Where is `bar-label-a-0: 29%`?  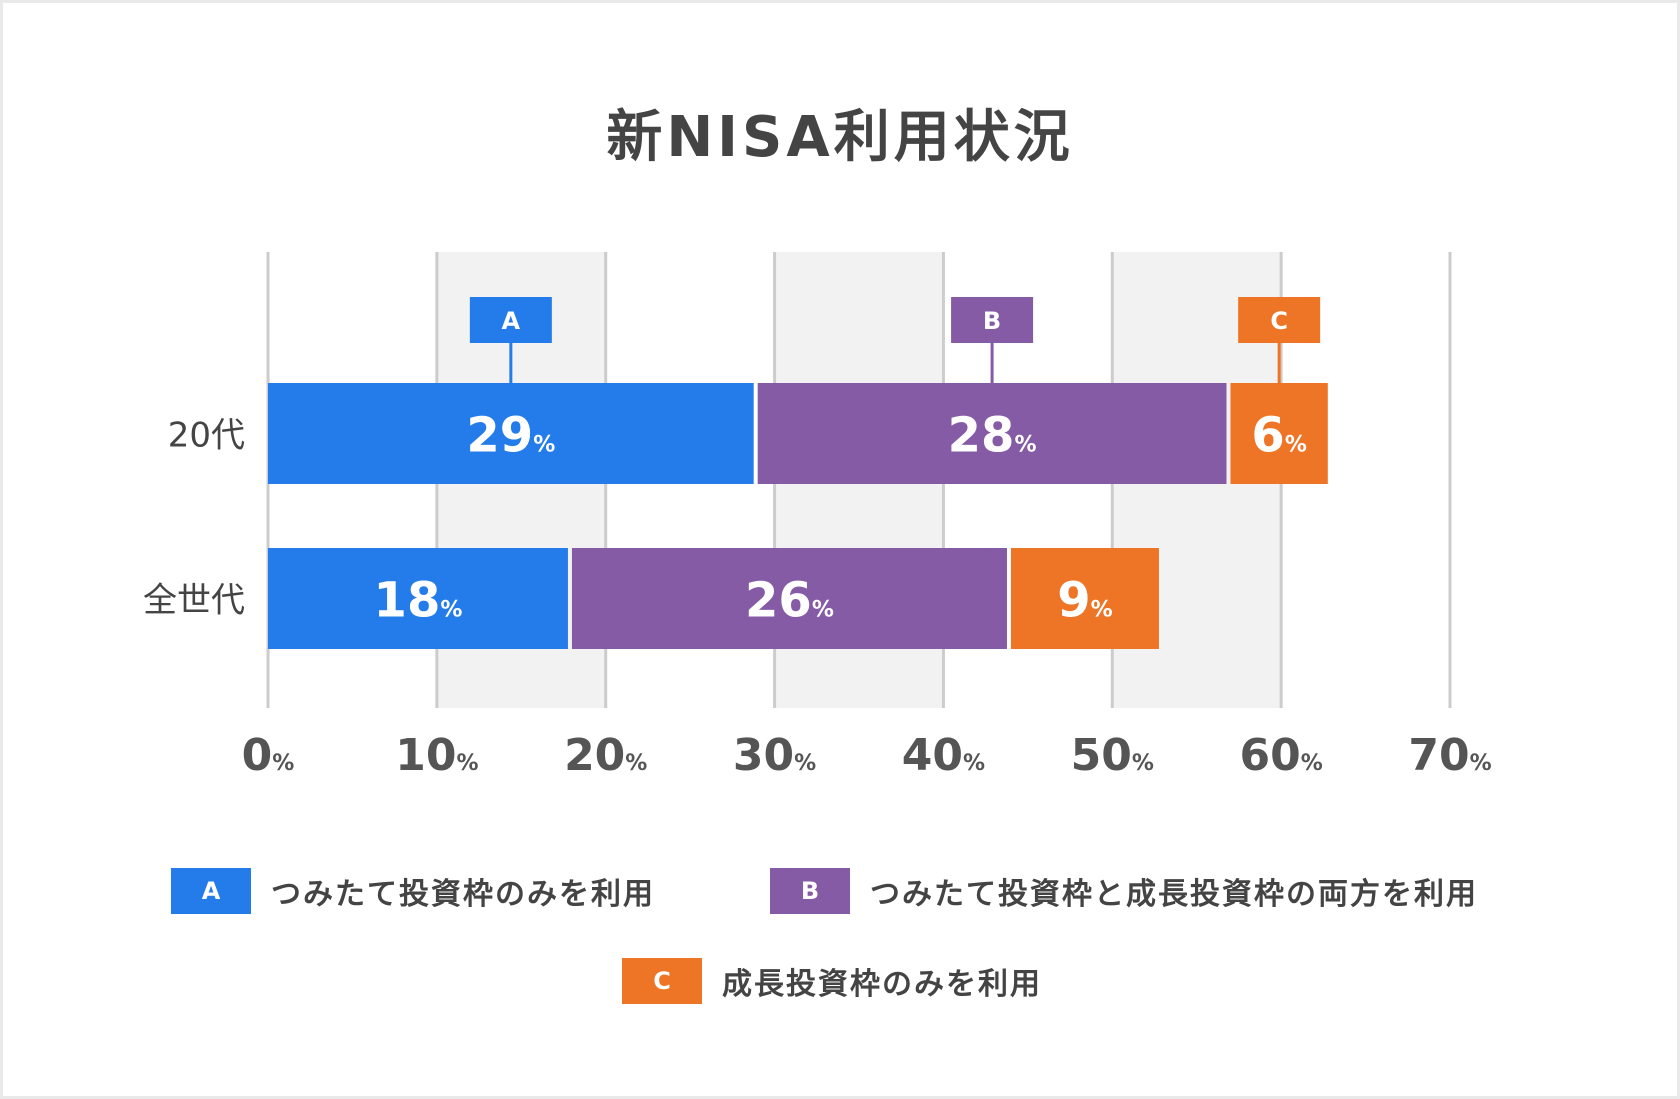 bar-label-a-0: 29% is located at coordinates (510, 436).